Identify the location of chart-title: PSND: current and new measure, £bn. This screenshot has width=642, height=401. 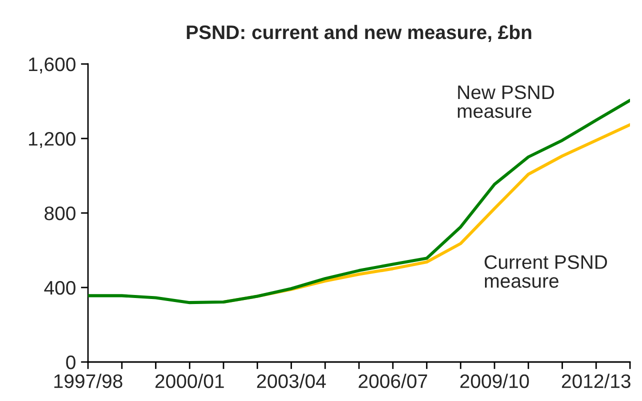
(359, 33).